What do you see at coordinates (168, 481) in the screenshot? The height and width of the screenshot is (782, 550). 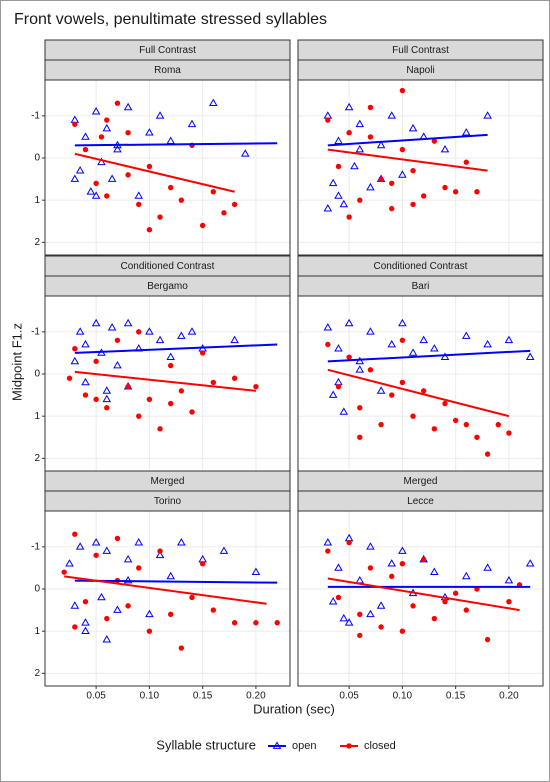 I see `strip-label: Merged` at bounding box center [168, 481].